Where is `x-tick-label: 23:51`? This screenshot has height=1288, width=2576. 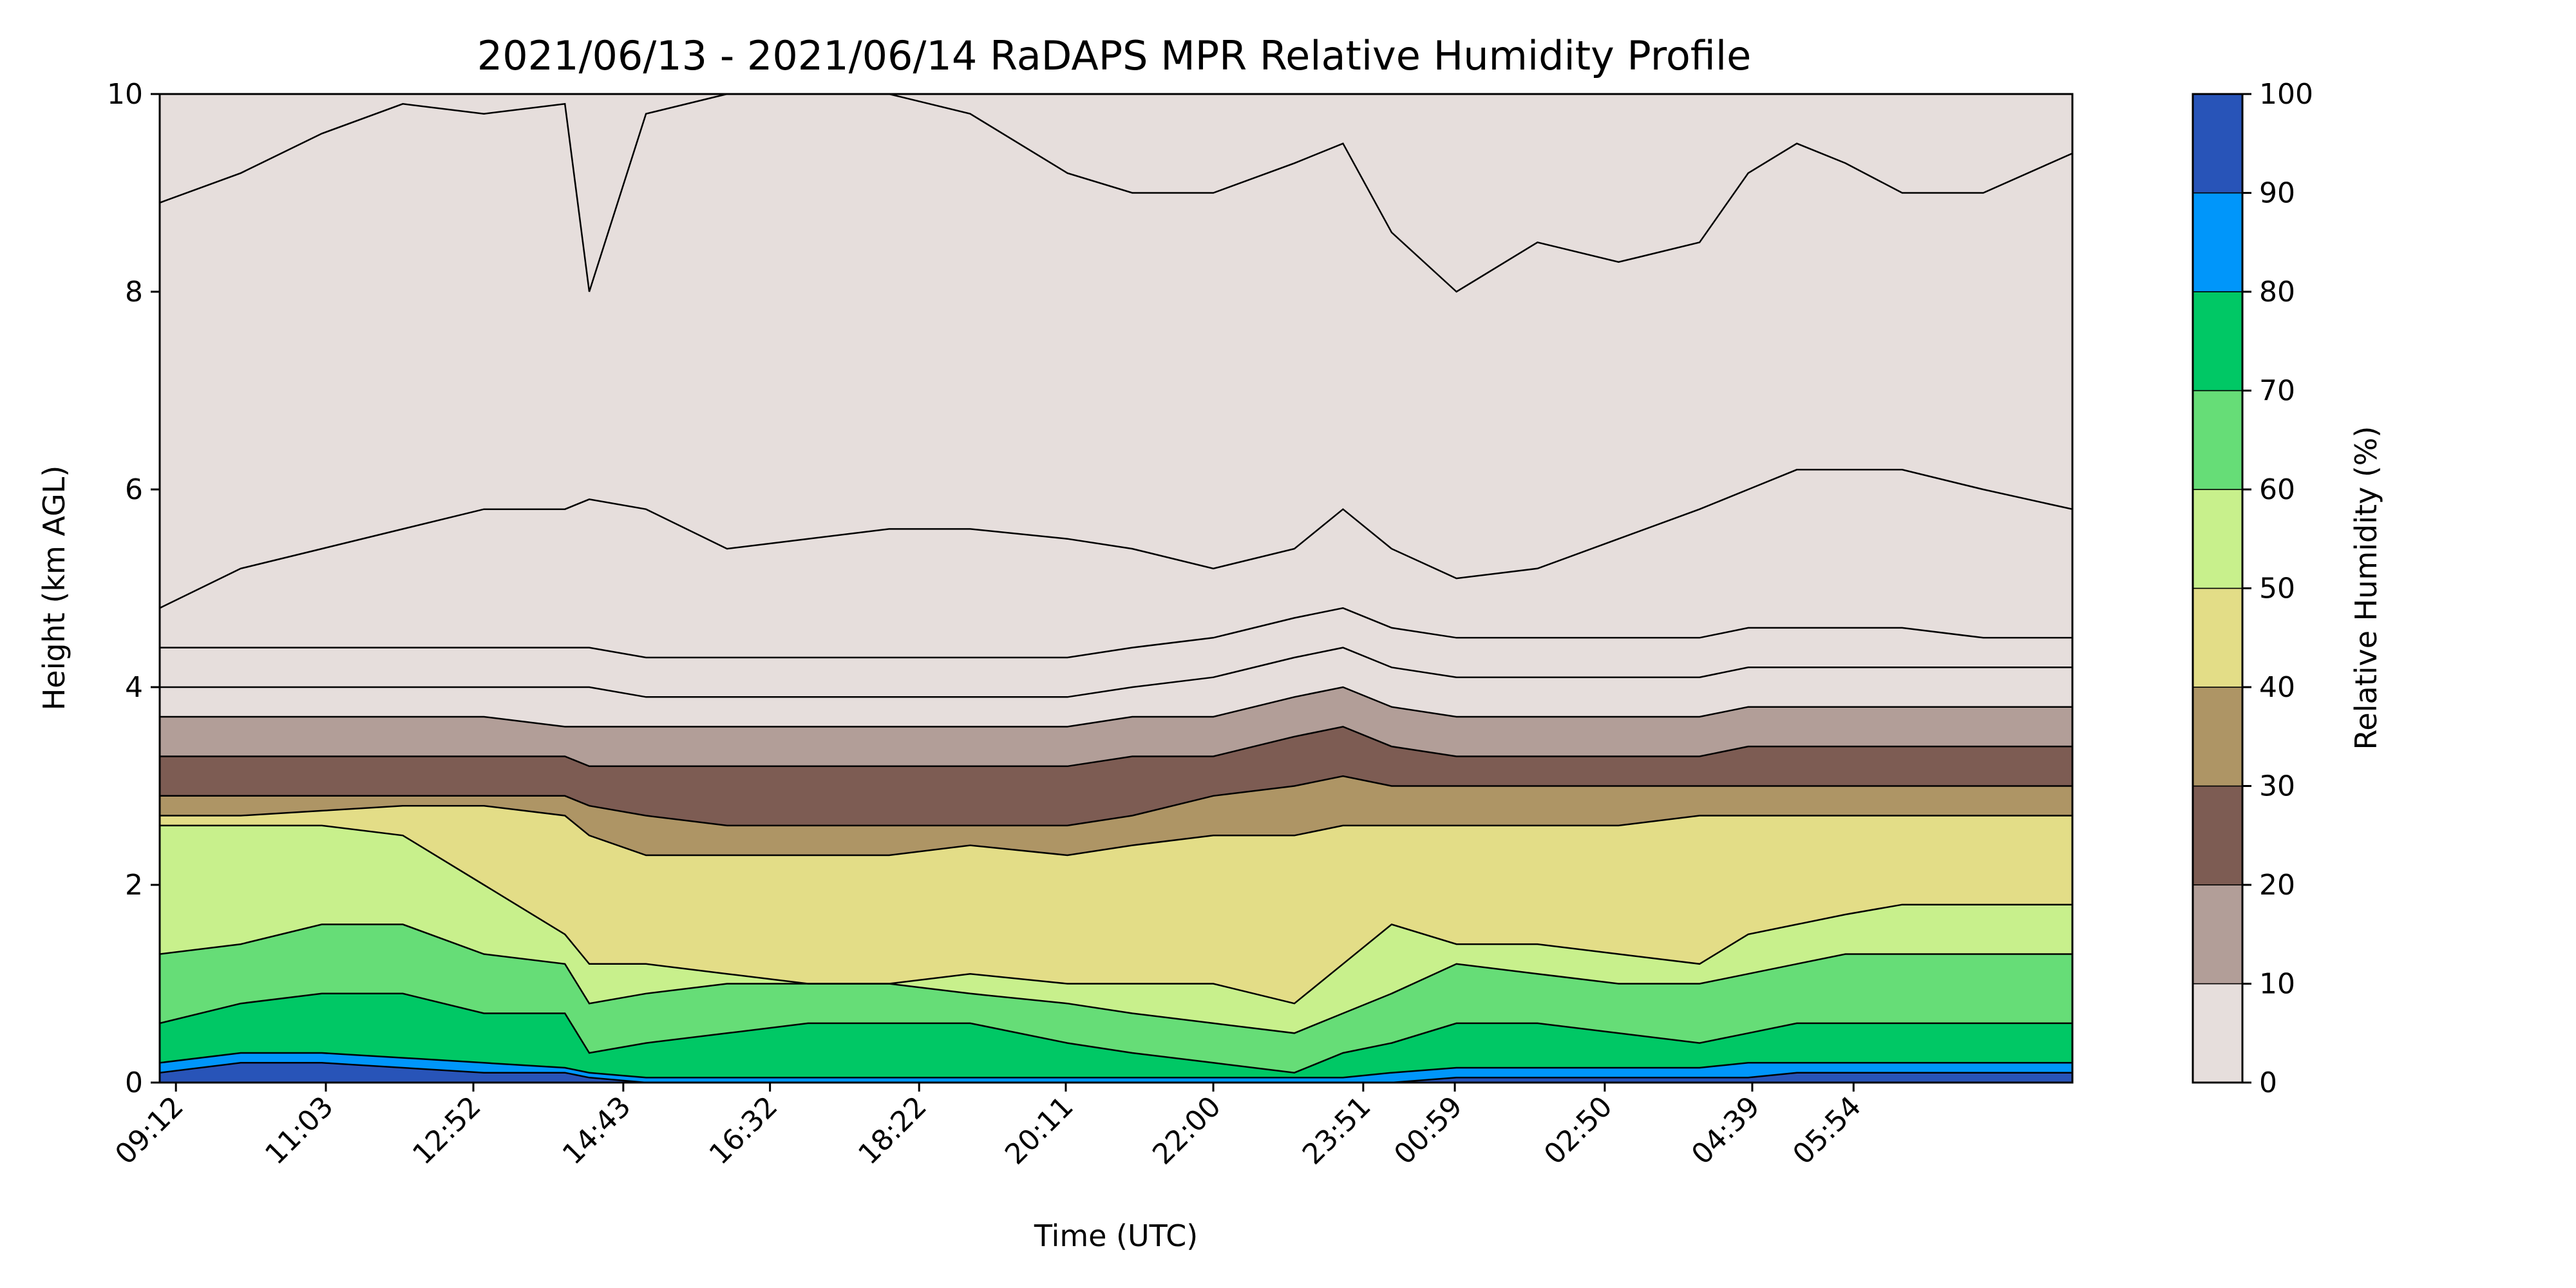
x-tick-label: 23:51 is located at coordinates (1337, 1130).